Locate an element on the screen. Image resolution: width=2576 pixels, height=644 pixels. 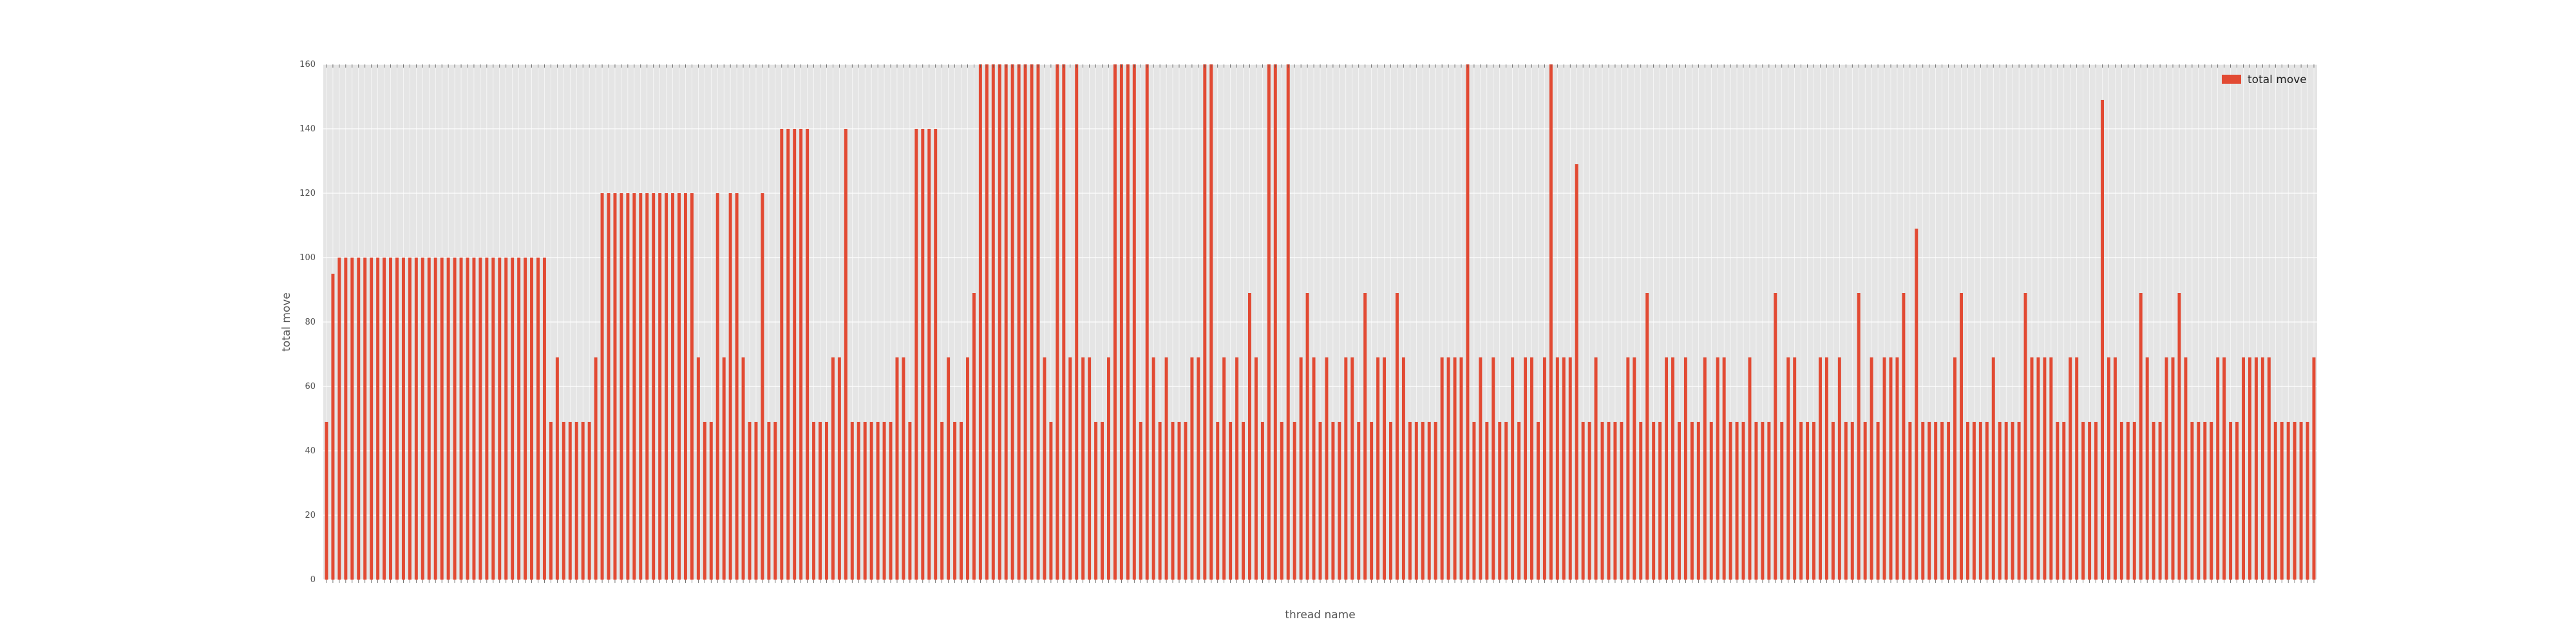
x-axis-label: thread name is located at coordinates (1320, 615).